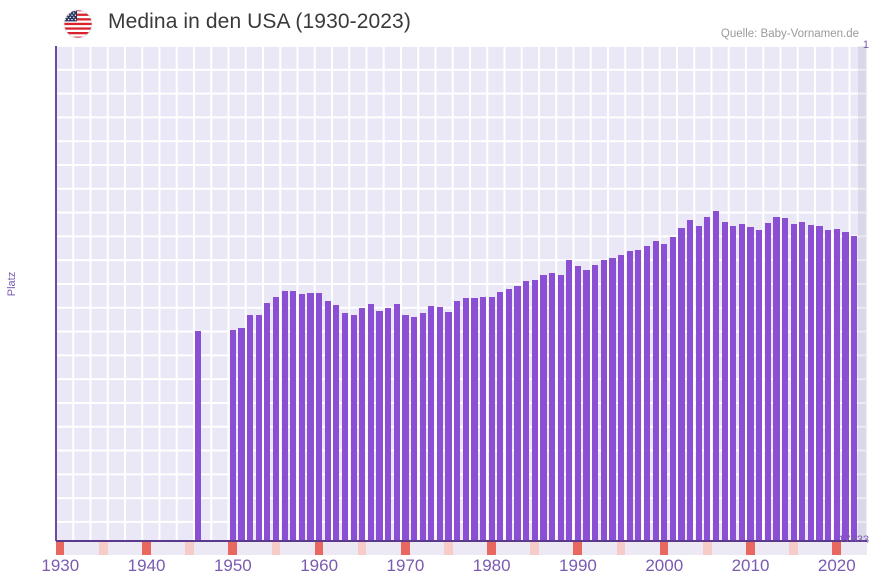 Image resolution: width=873 pixels, height=587 pixels. What do you see at coordinates (862, 293) in the screenshot?
I see `future-range-shading` at bounding box center [862, 293].